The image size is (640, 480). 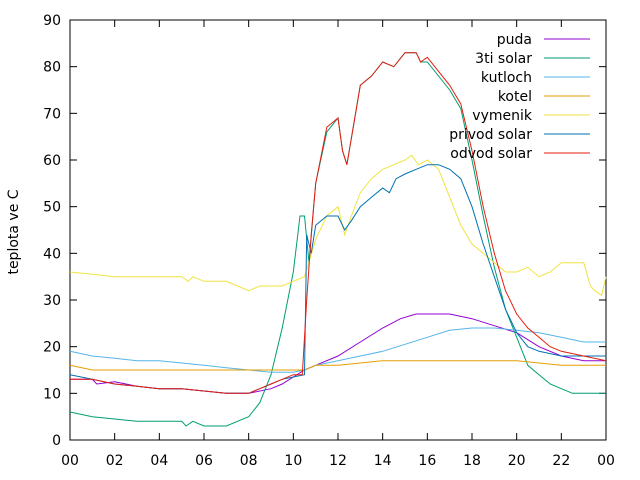 I want to click on y-tick-label: 70, so click(x=52, y=114).